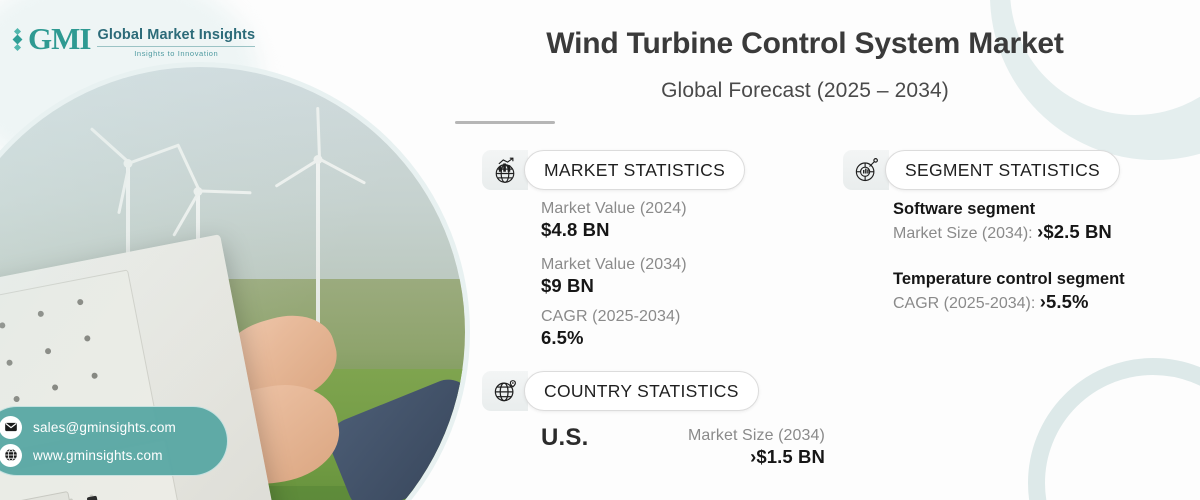 The width and height of the screenshot is (1200, 500). I want to click on market-stat-label: Market Value (2024), so click(614, 208).